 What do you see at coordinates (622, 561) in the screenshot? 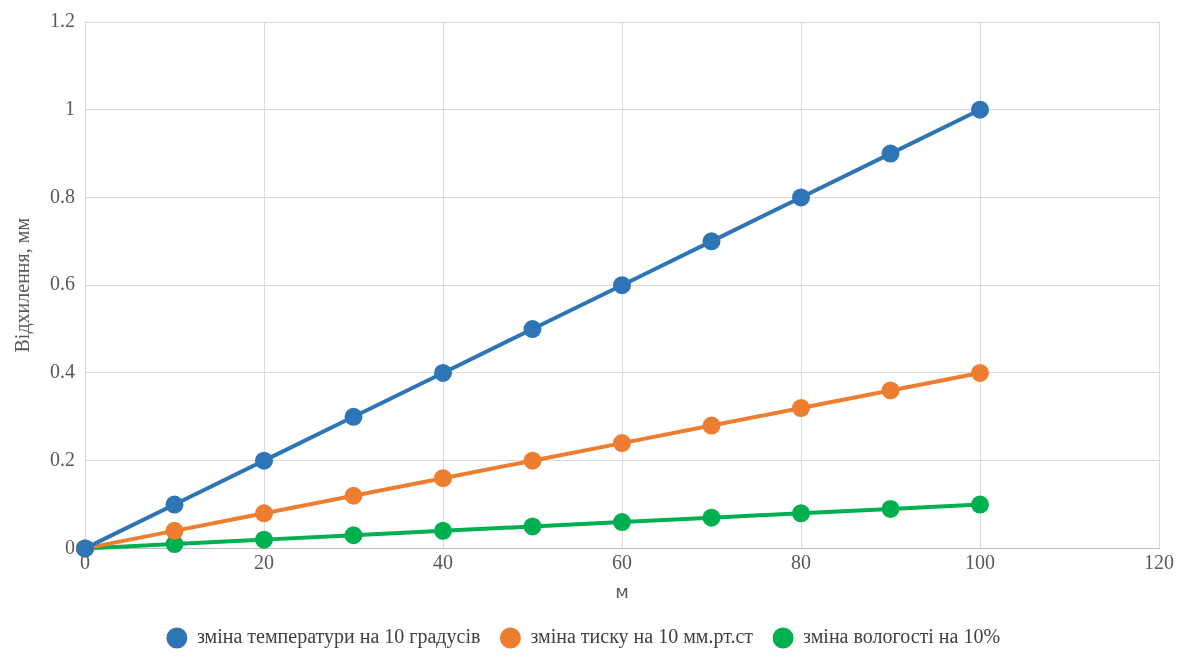
I see `x-tick-label: 60` at bounding box center [622, 561].